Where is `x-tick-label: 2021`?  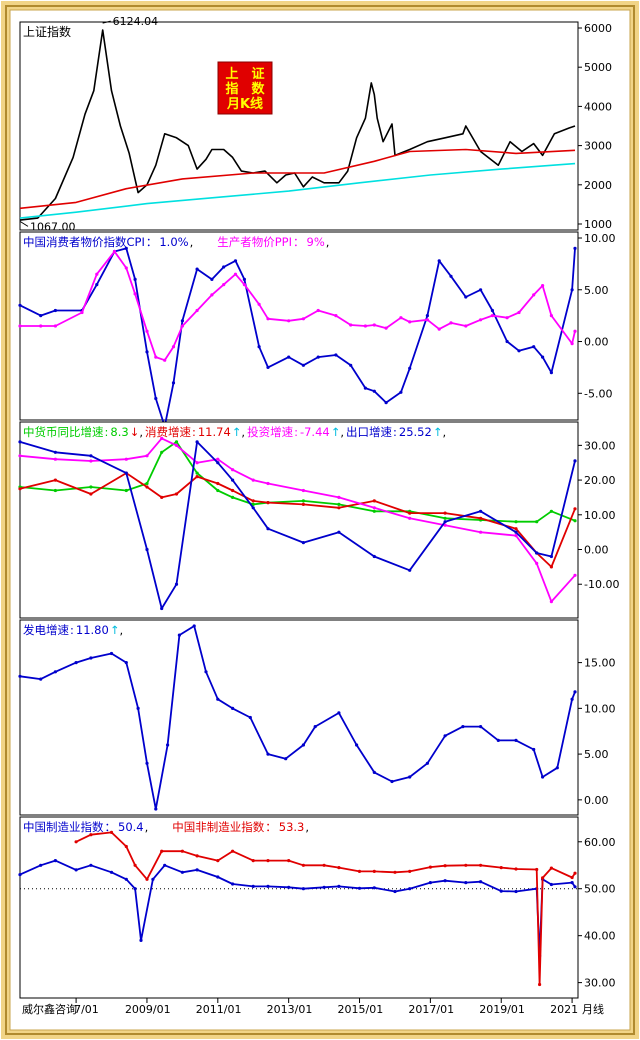 x-tick-label: 2021 is located at coordinates (564, 1009).